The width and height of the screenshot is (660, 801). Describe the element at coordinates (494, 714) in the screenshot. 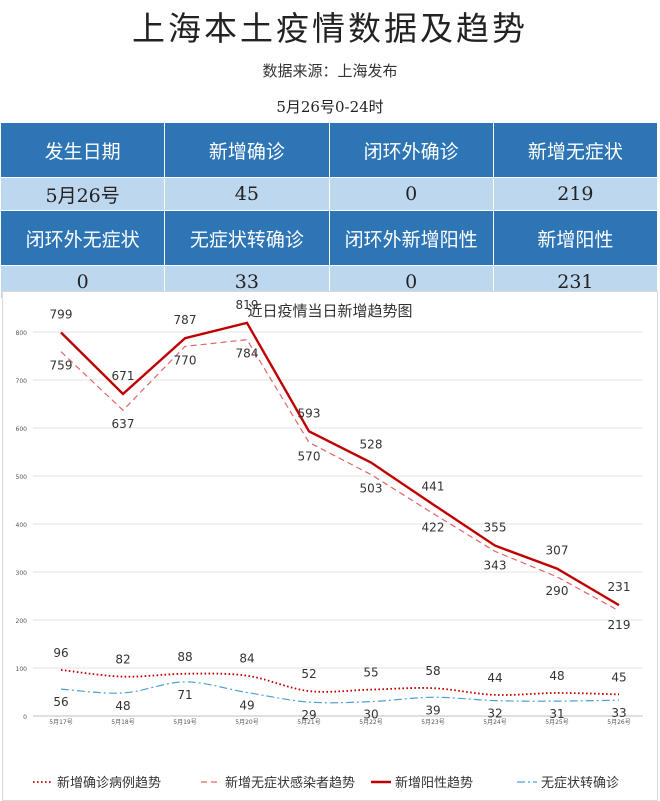

I see `data-label-asym-to-confirmed: 32` at that location.